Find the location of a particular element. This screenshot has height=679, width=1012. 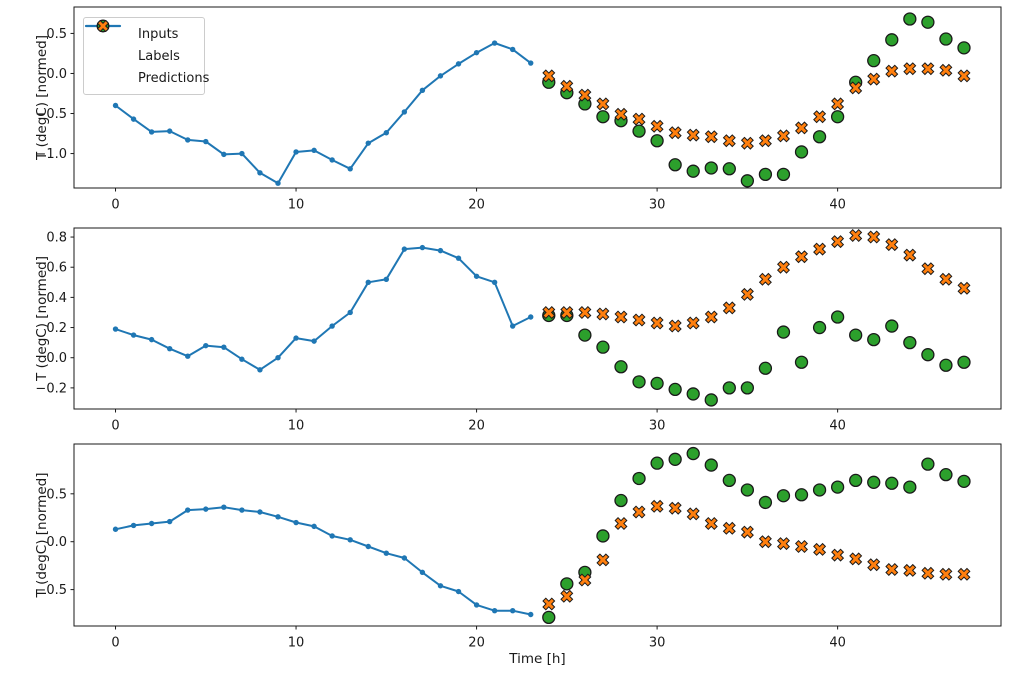

y-tick-label: 0.2 is located at coordinates (56, 328).